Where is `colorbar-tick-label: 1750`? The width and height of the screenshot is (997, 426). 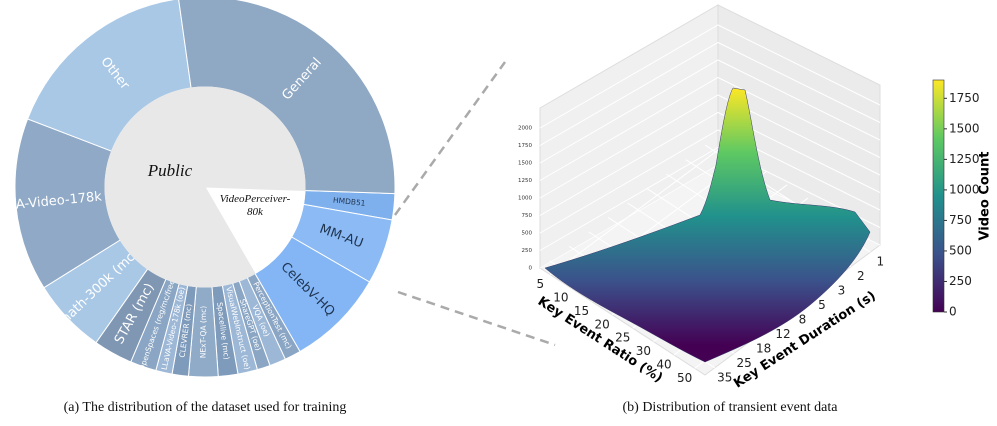 colorbar-tick-label: 1750 is located at coordinates (964, 98).